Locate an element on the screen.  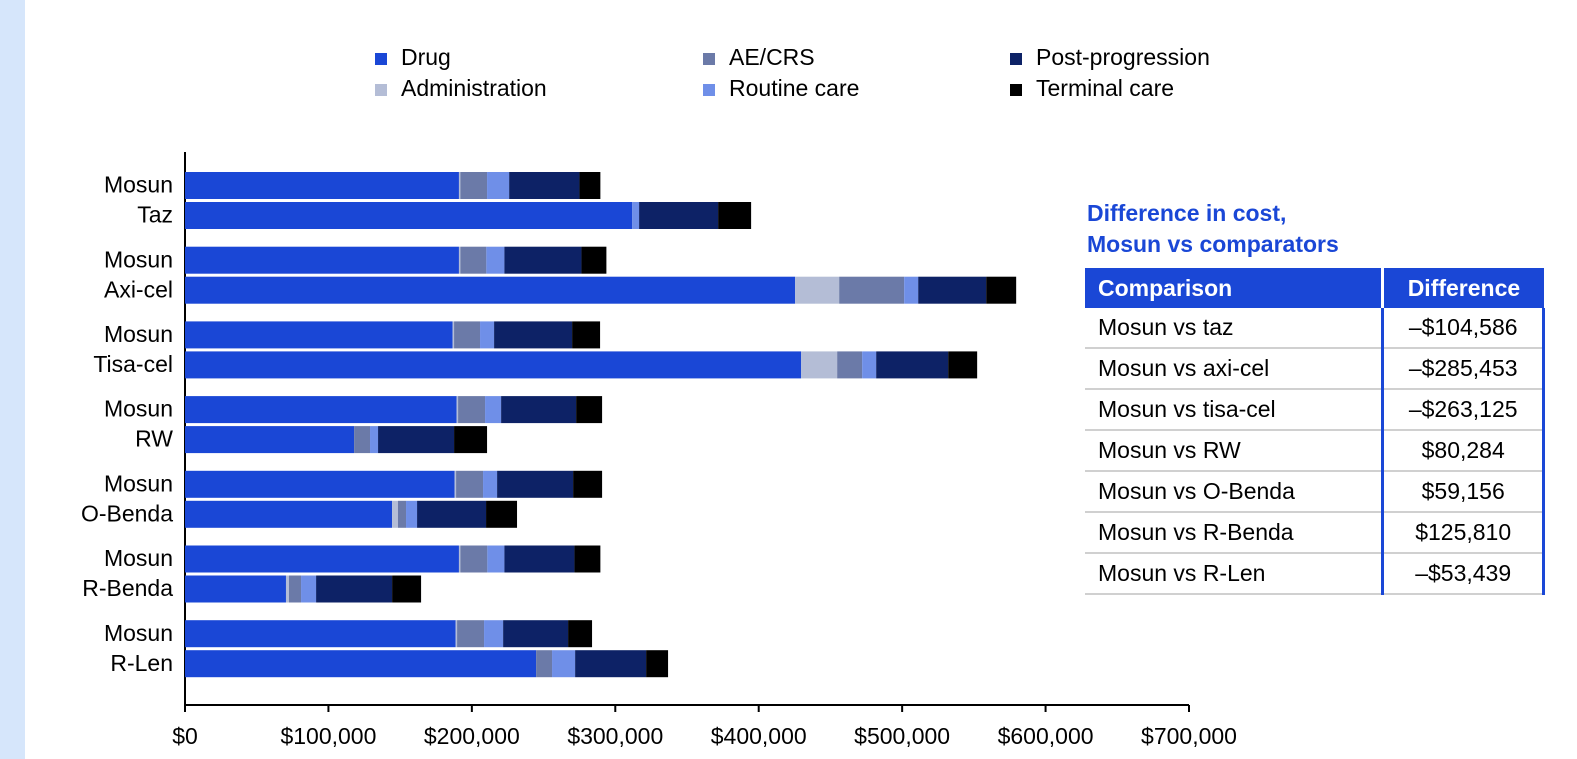
x-tick-label: $100,000 is located at coordinates (328, 736).